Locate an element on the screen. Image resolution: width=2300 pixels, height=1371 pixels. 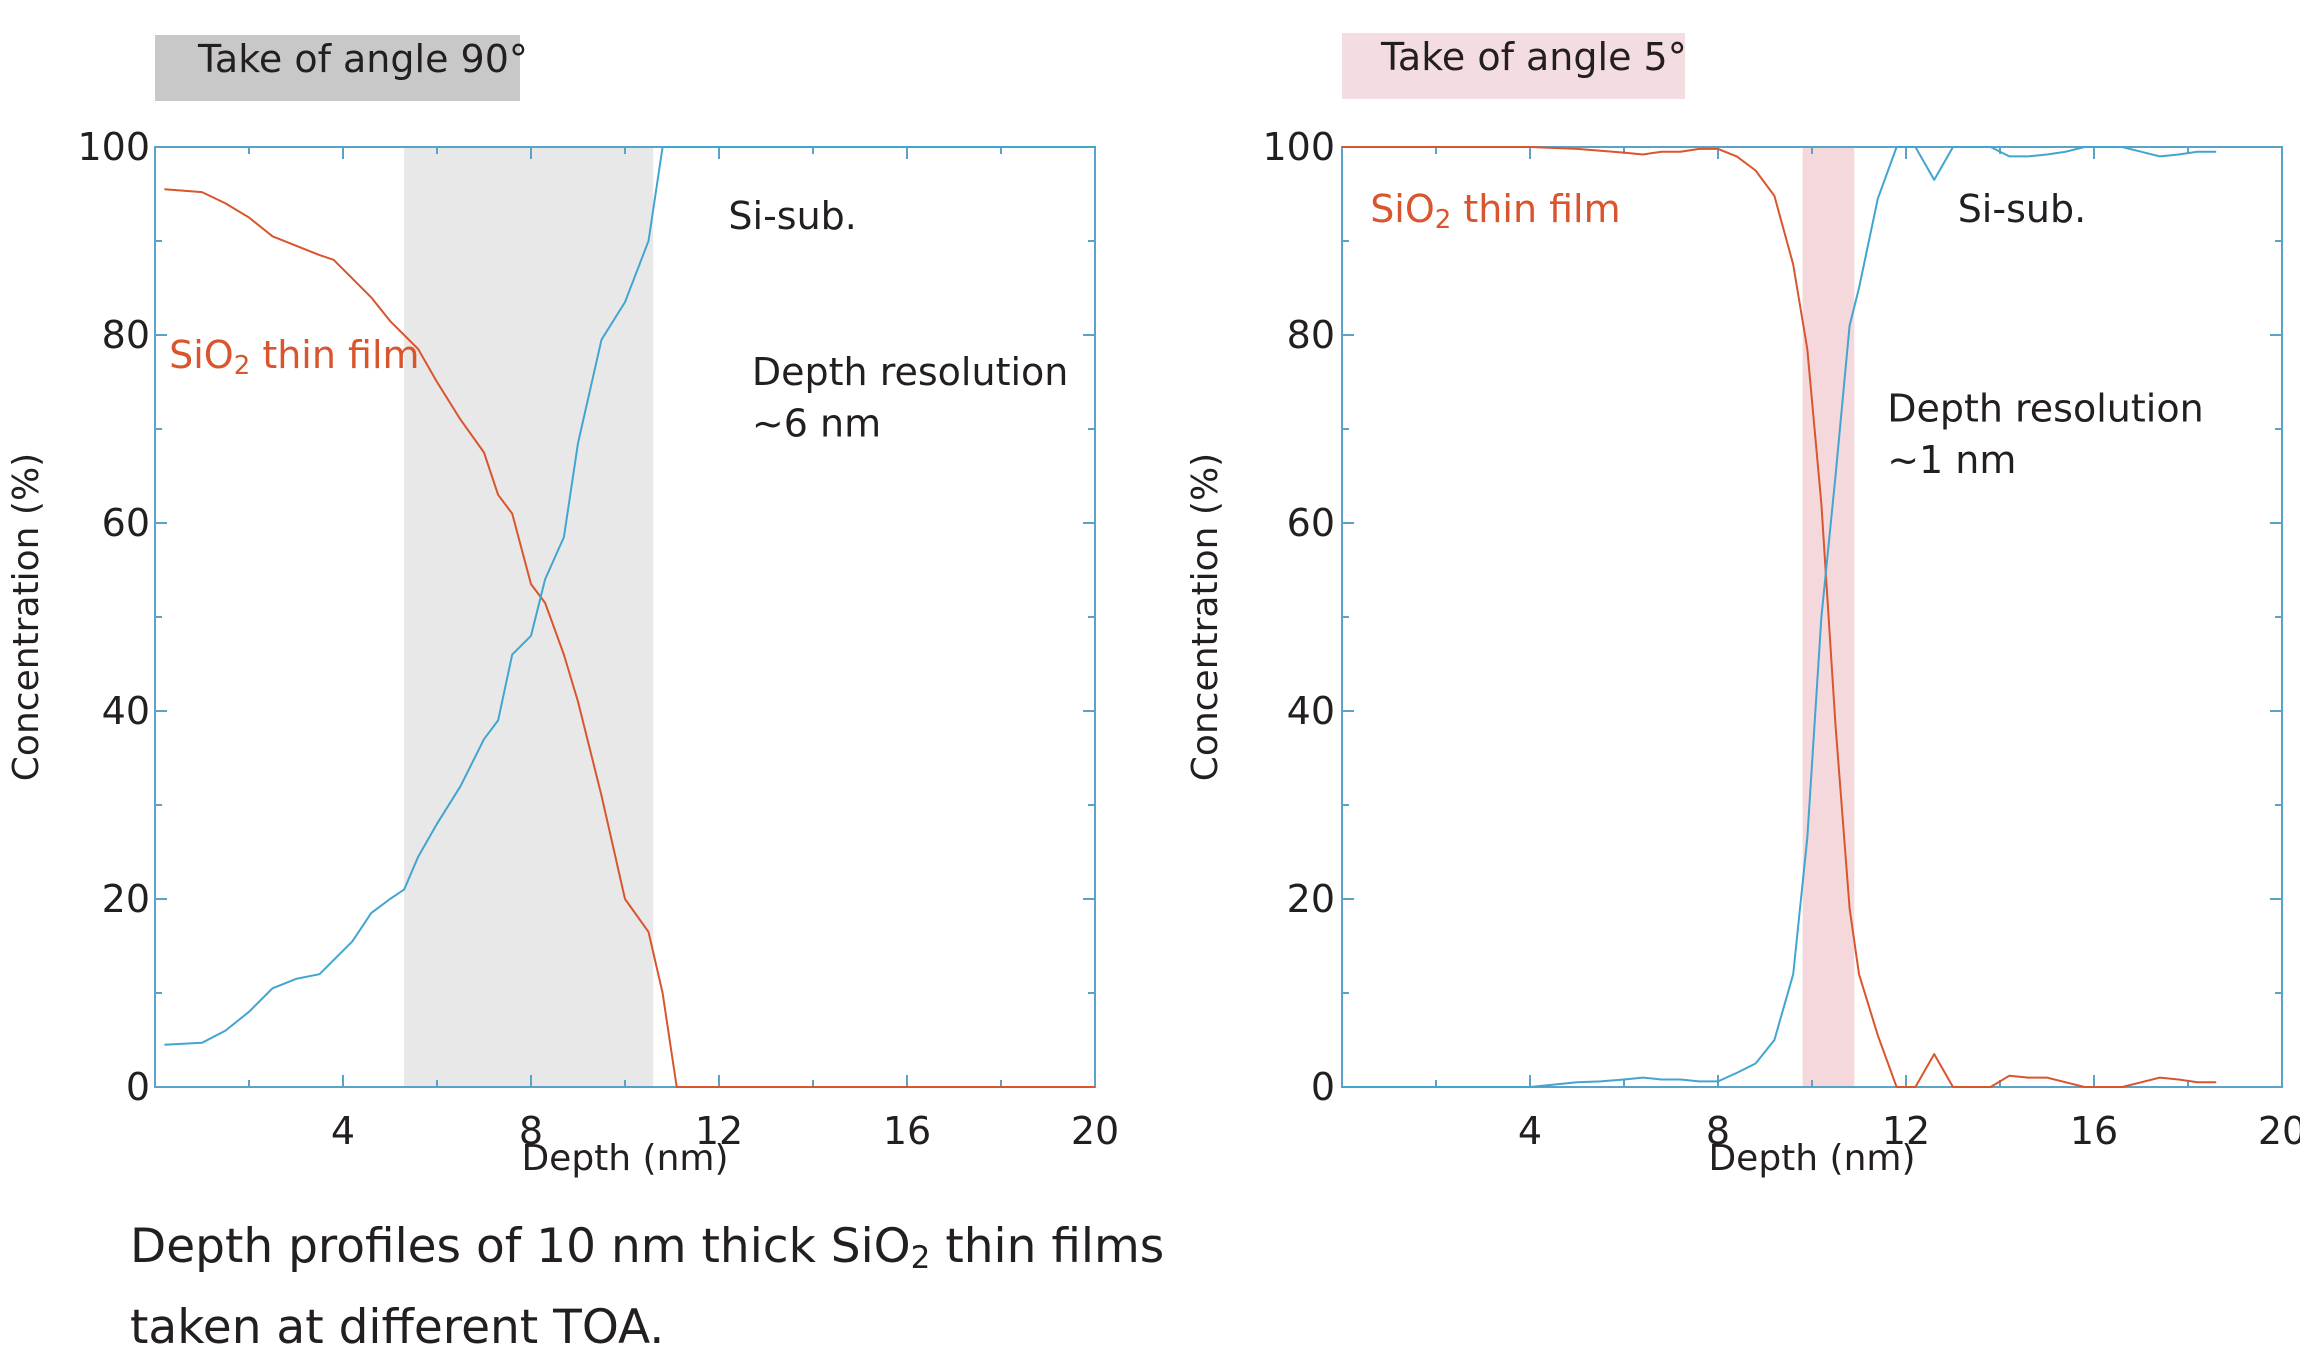
annotation-res-2: ~1 nm is located at coordinates (1951, 460).